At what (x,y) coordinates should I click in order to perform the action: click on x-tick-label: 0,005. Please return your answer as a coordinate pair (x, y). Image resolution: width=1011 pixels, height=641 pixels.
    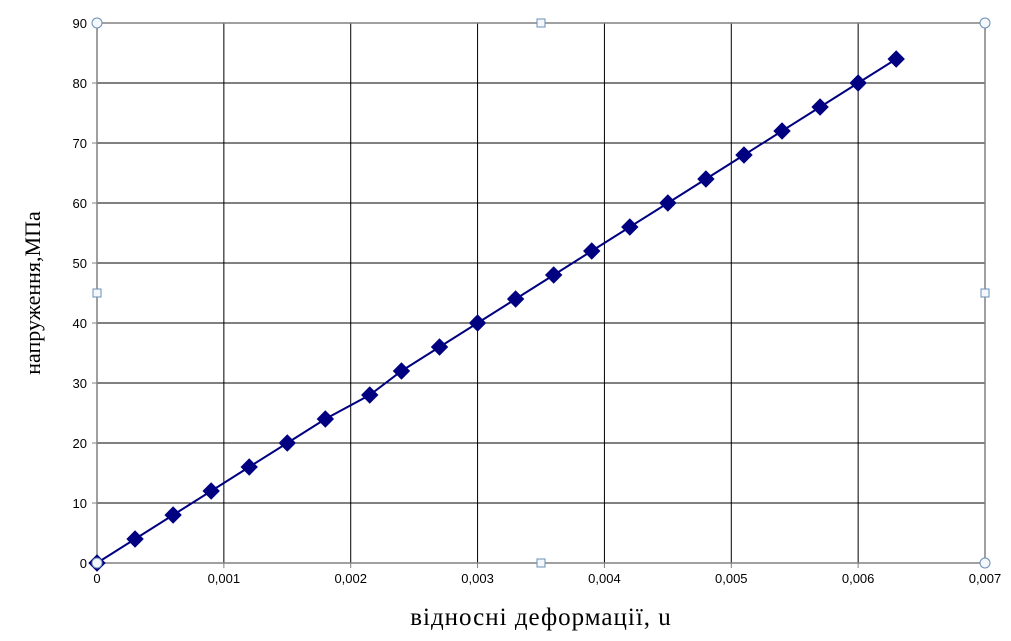
    Looking at the image, I should click on (731, 578).